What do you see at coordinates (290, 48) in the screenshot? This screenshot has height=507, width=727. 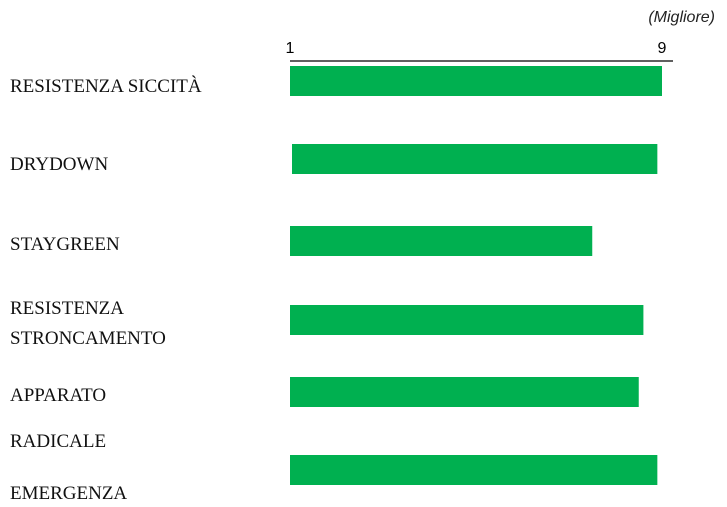 I see `x-tick-label: 1` at bounding box center [290, 48].